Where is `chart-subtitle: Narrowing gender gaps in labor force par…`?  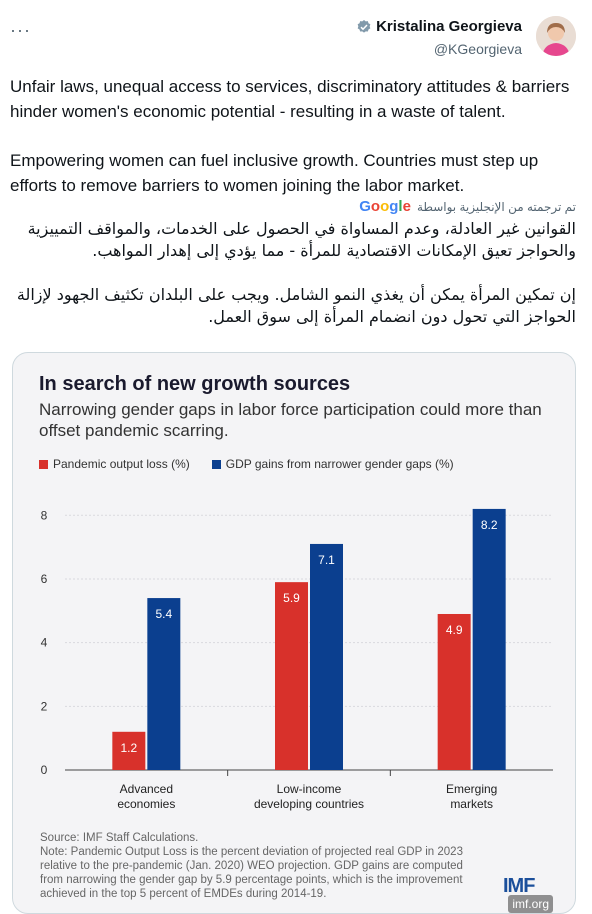 chart-subtitle: Narrowing gender gaps in labor force par… is located at coordinates (290, 420).